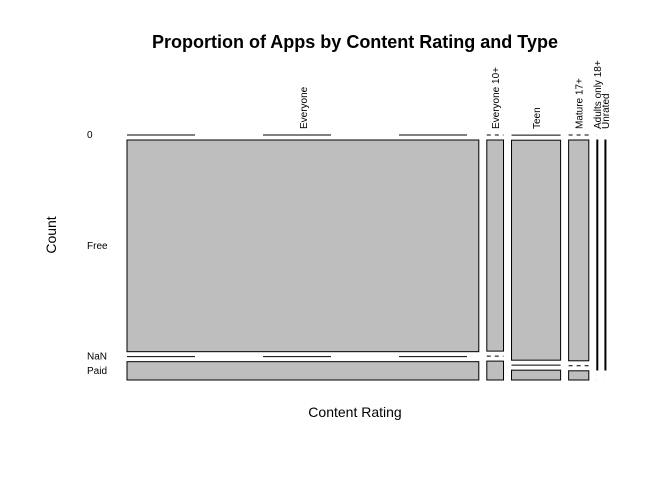 The height and width of the screenshot is (480, 672). I want to click on row-label-nan: NaN, so click(97, 357).